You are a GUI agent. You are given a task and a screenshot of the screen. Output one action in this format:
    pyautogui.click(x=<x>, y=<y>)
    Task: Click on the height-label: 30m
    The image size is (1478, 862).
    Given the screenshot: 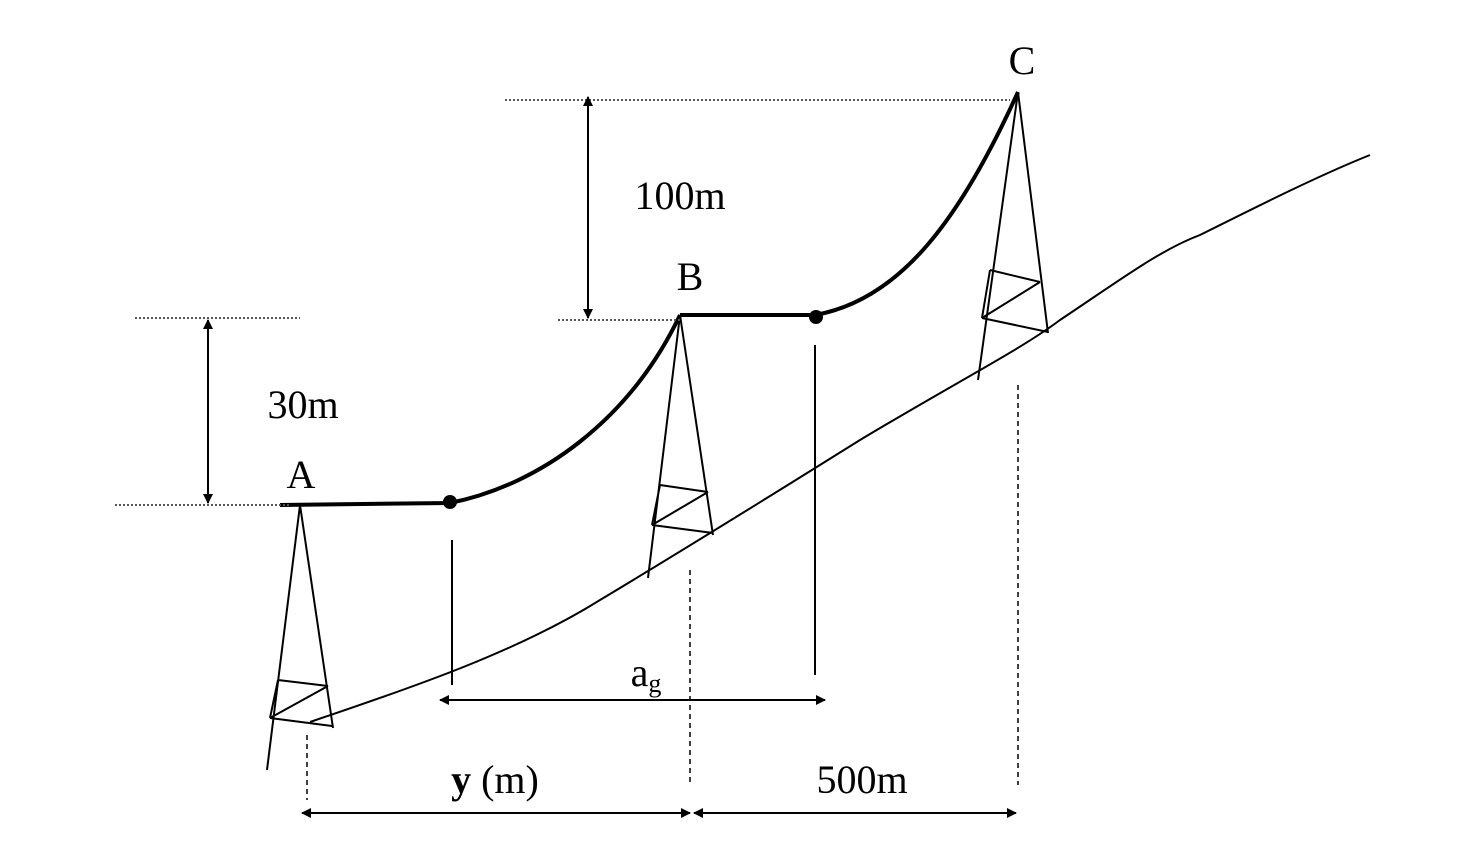 What is the action you would take?
    pyautogui.click(x=302, y=404)
    